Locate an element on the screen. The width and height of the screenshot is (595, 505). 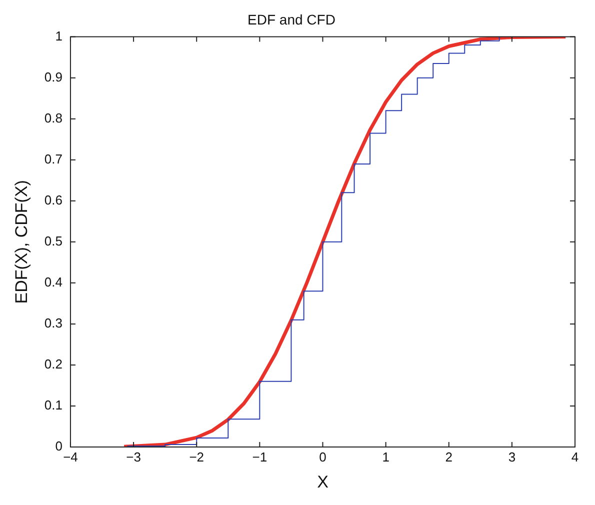
y-axis-title: EDF(X), CDF(X) is located at coordinates (21, 242).